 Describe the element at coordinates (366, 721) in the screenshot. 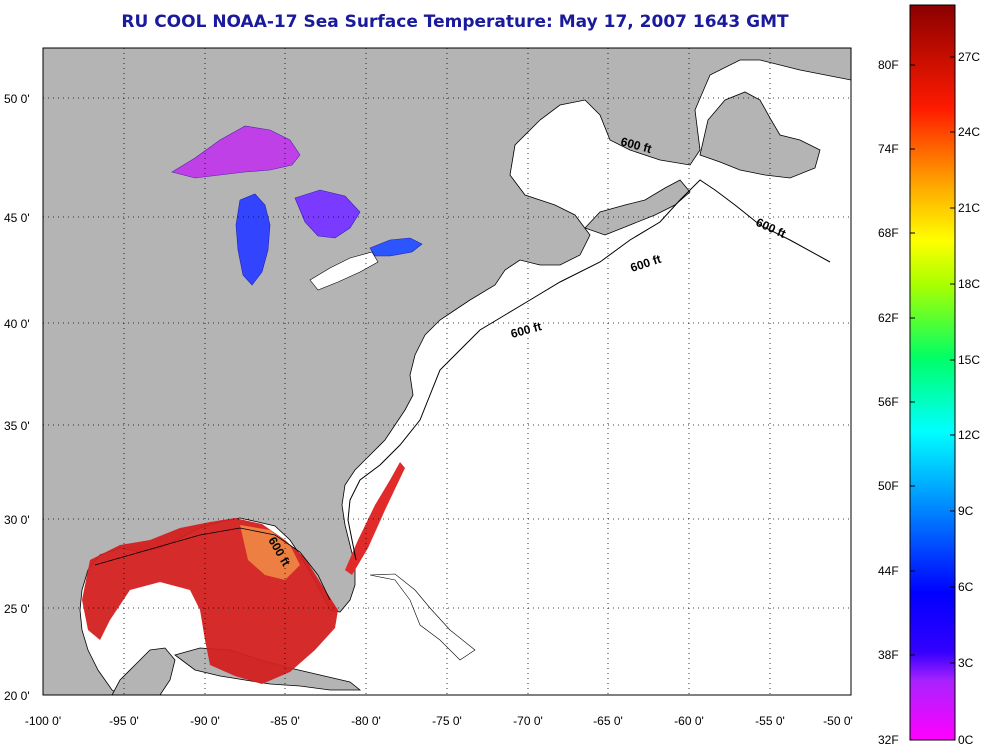

I see `lon-tick-label: -80 0'` at that location.